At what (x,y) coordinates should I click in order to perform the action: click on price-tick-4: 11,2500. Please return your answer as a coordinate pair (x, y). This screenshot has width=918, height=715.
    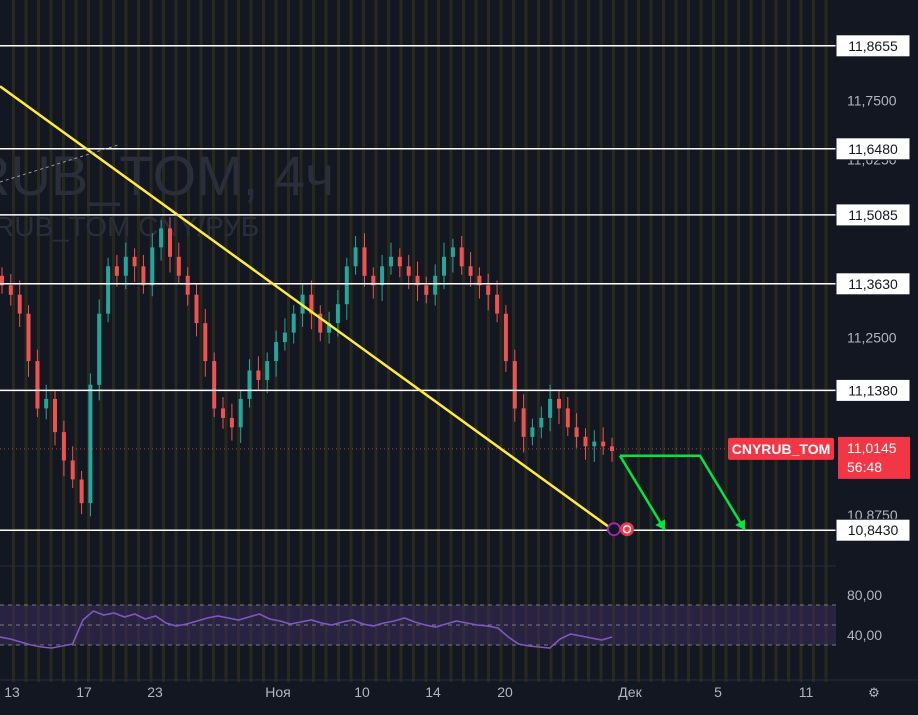
    Looking at the image, I should click on (872, 337).